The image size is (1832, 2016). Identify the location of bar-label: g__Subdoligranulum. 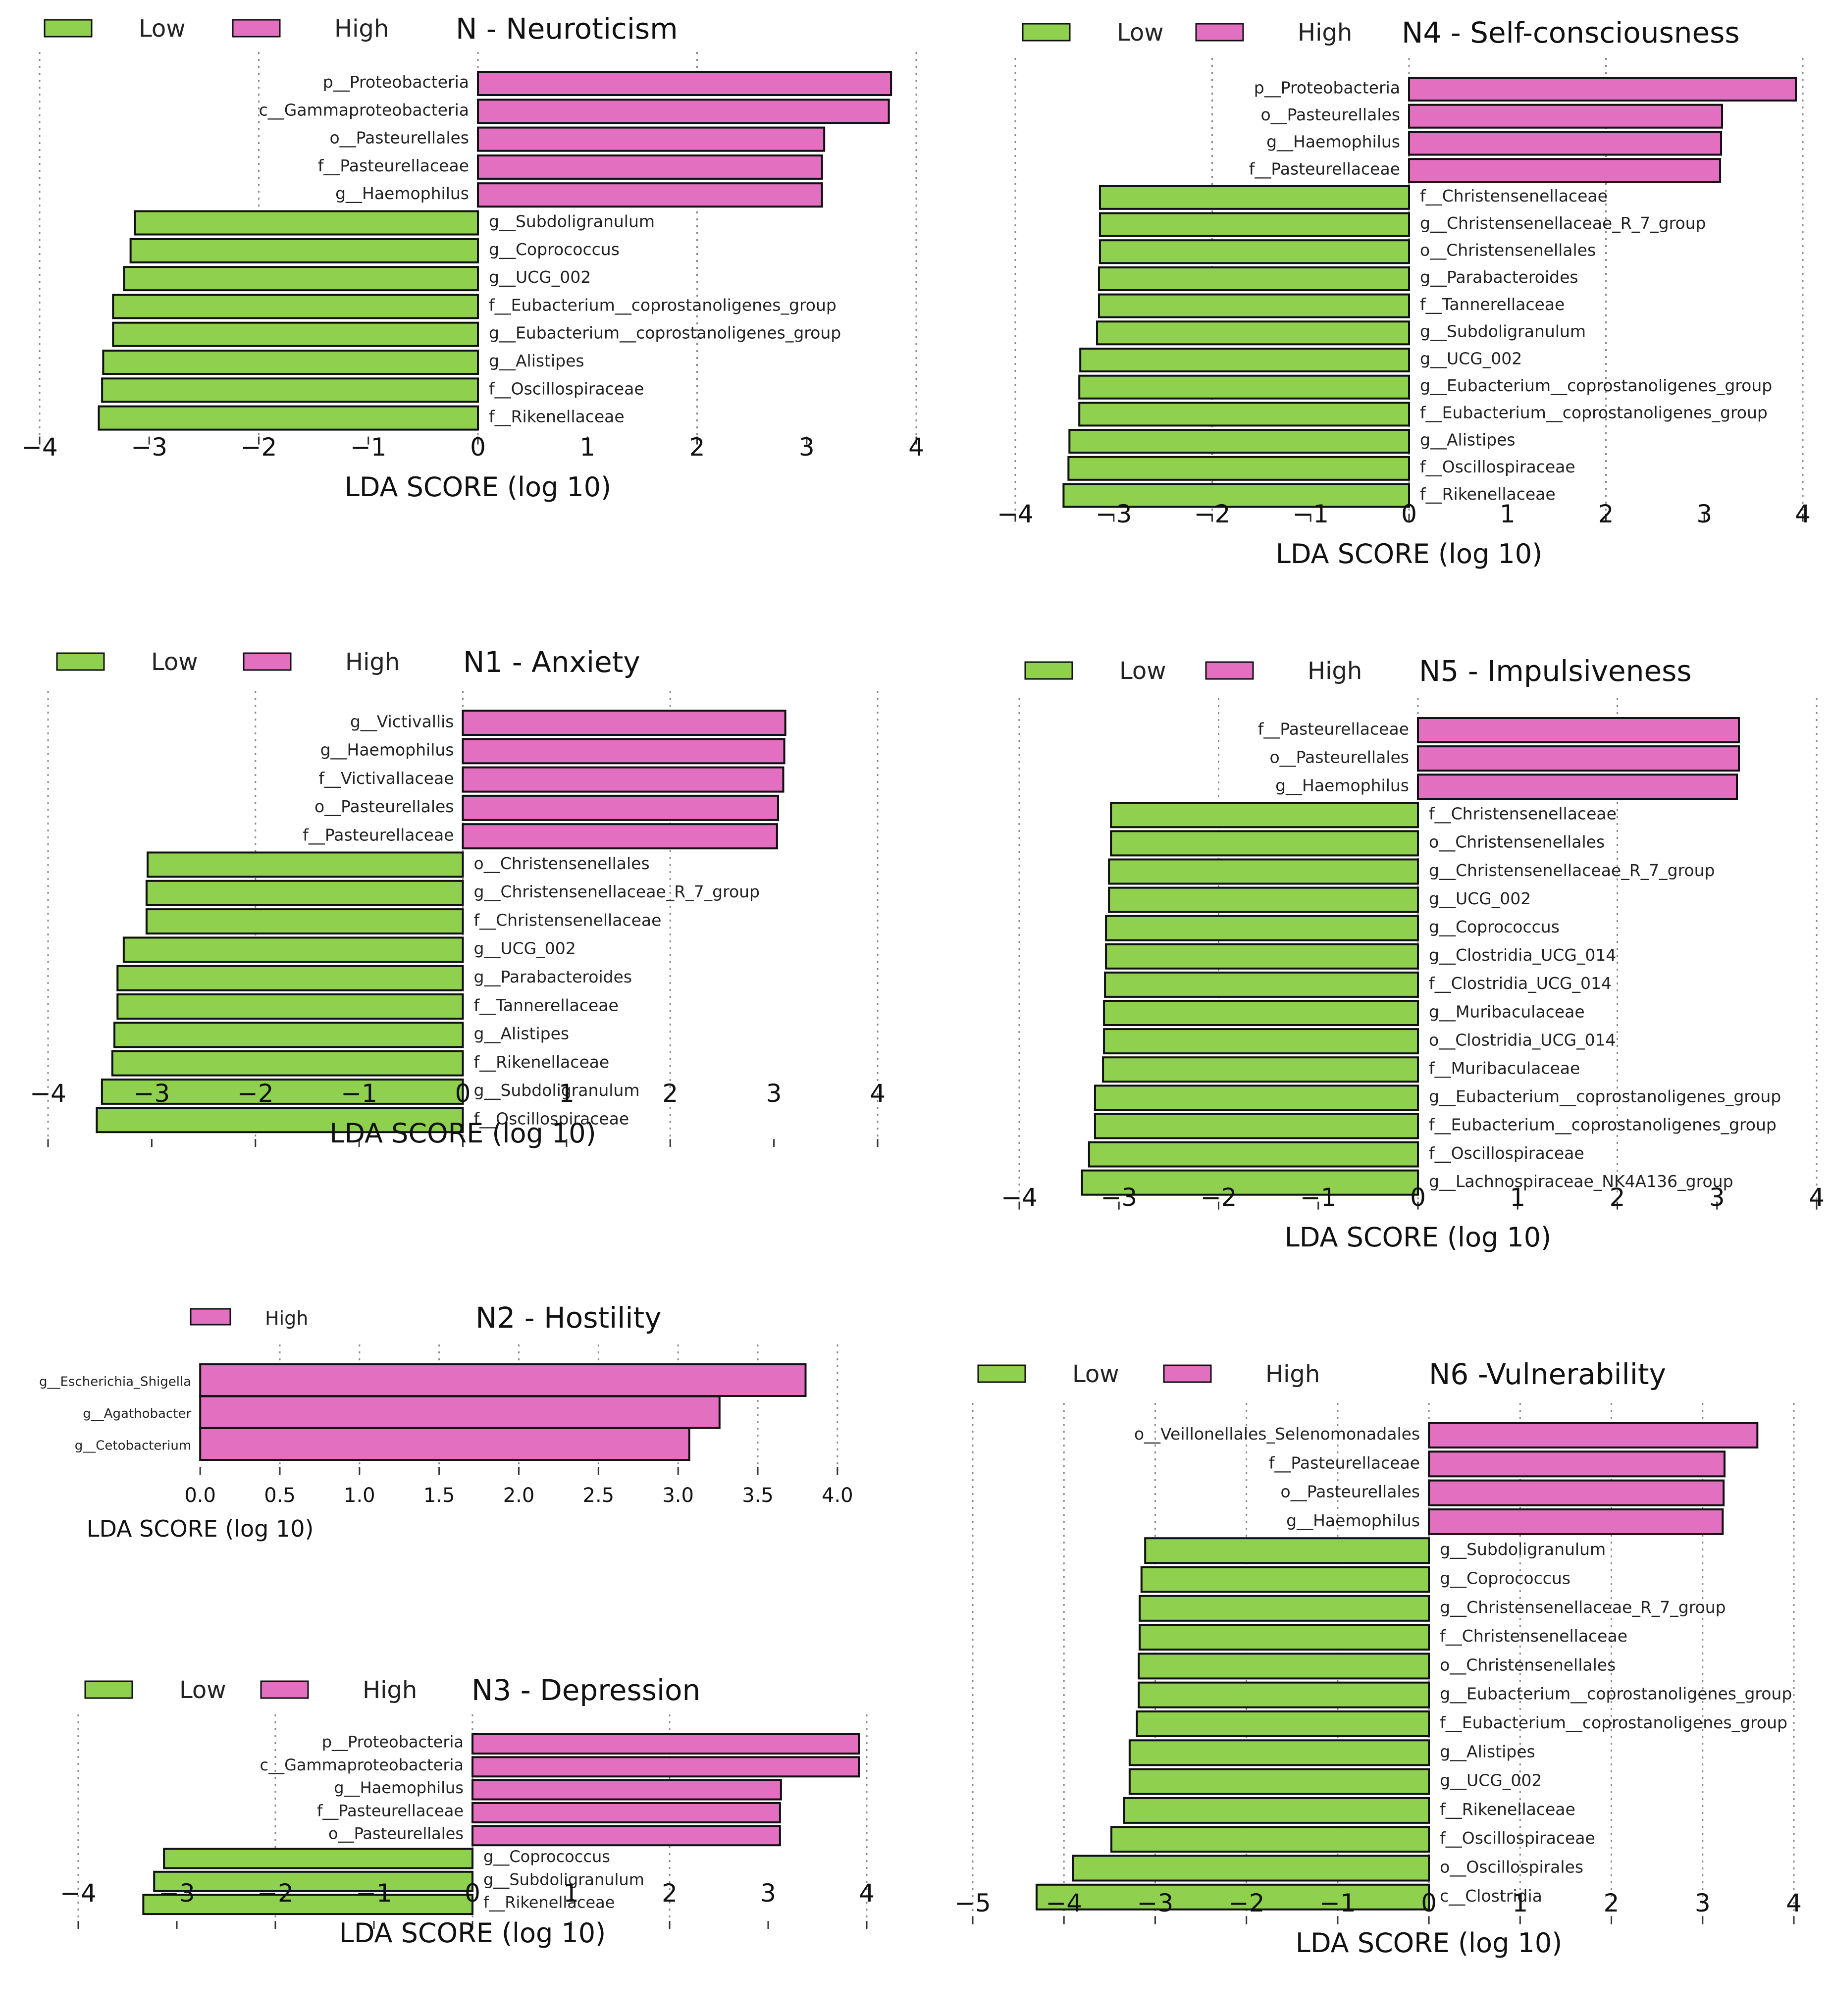
(563, 1879).